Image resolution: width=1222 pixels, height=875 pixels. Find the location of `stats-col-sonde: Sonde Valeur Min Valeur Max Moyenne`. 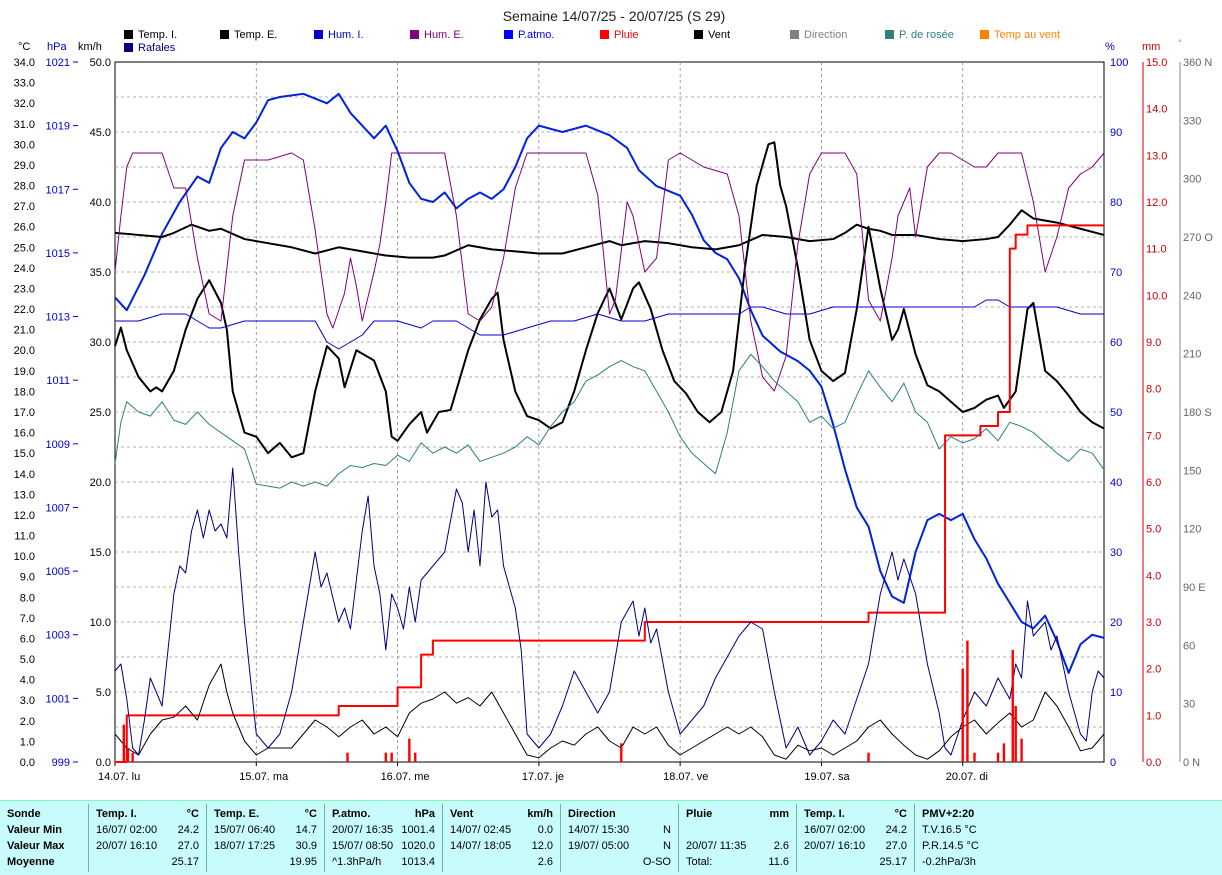

stats-col-sonde: Sonde Valeur Min Valeur Max Moyenne is located at coordinates (44, 838).